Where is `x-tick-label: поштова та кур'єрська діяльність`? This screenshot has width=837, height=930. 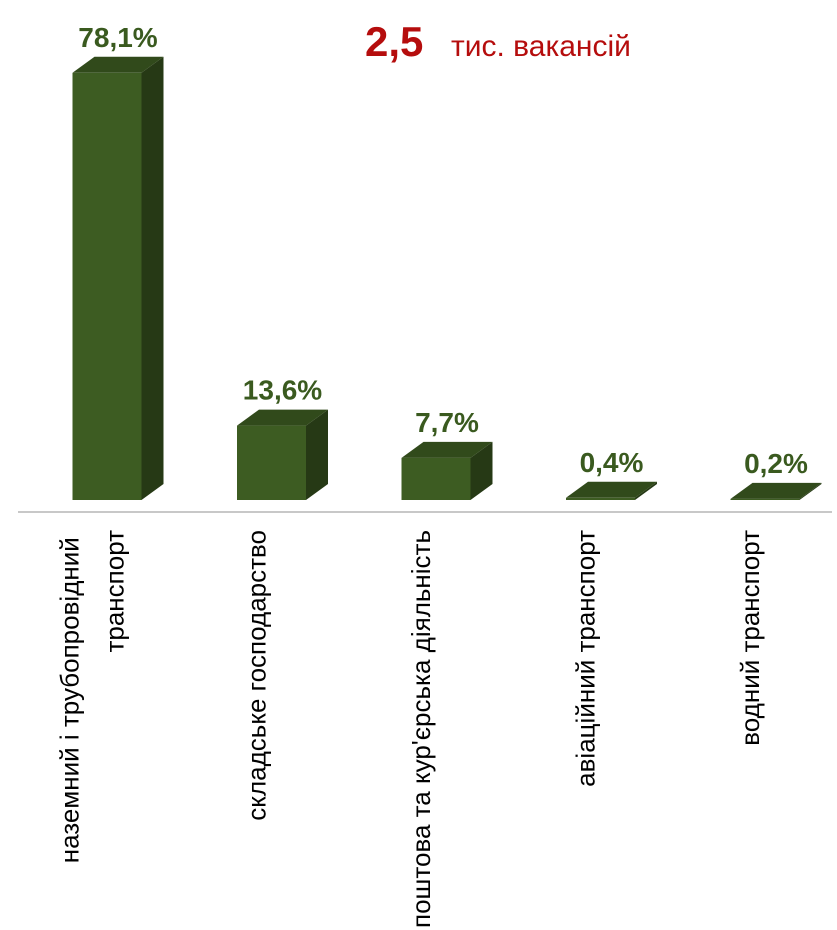
x-tick-label: поштова та кур'єрська діяльність is located at coordinates (421, 729).